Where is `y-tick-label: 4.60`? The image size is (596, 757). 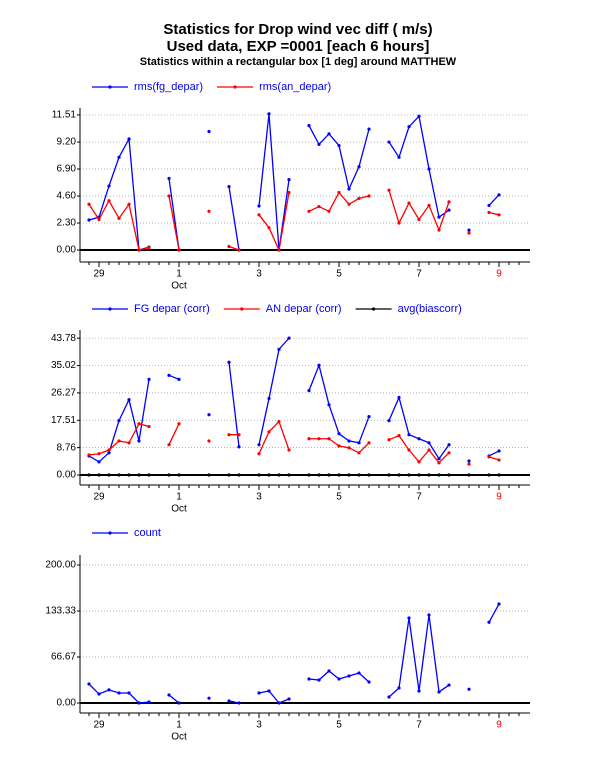 y-tick-label: 4.60 is located at coordinates (67, 196).